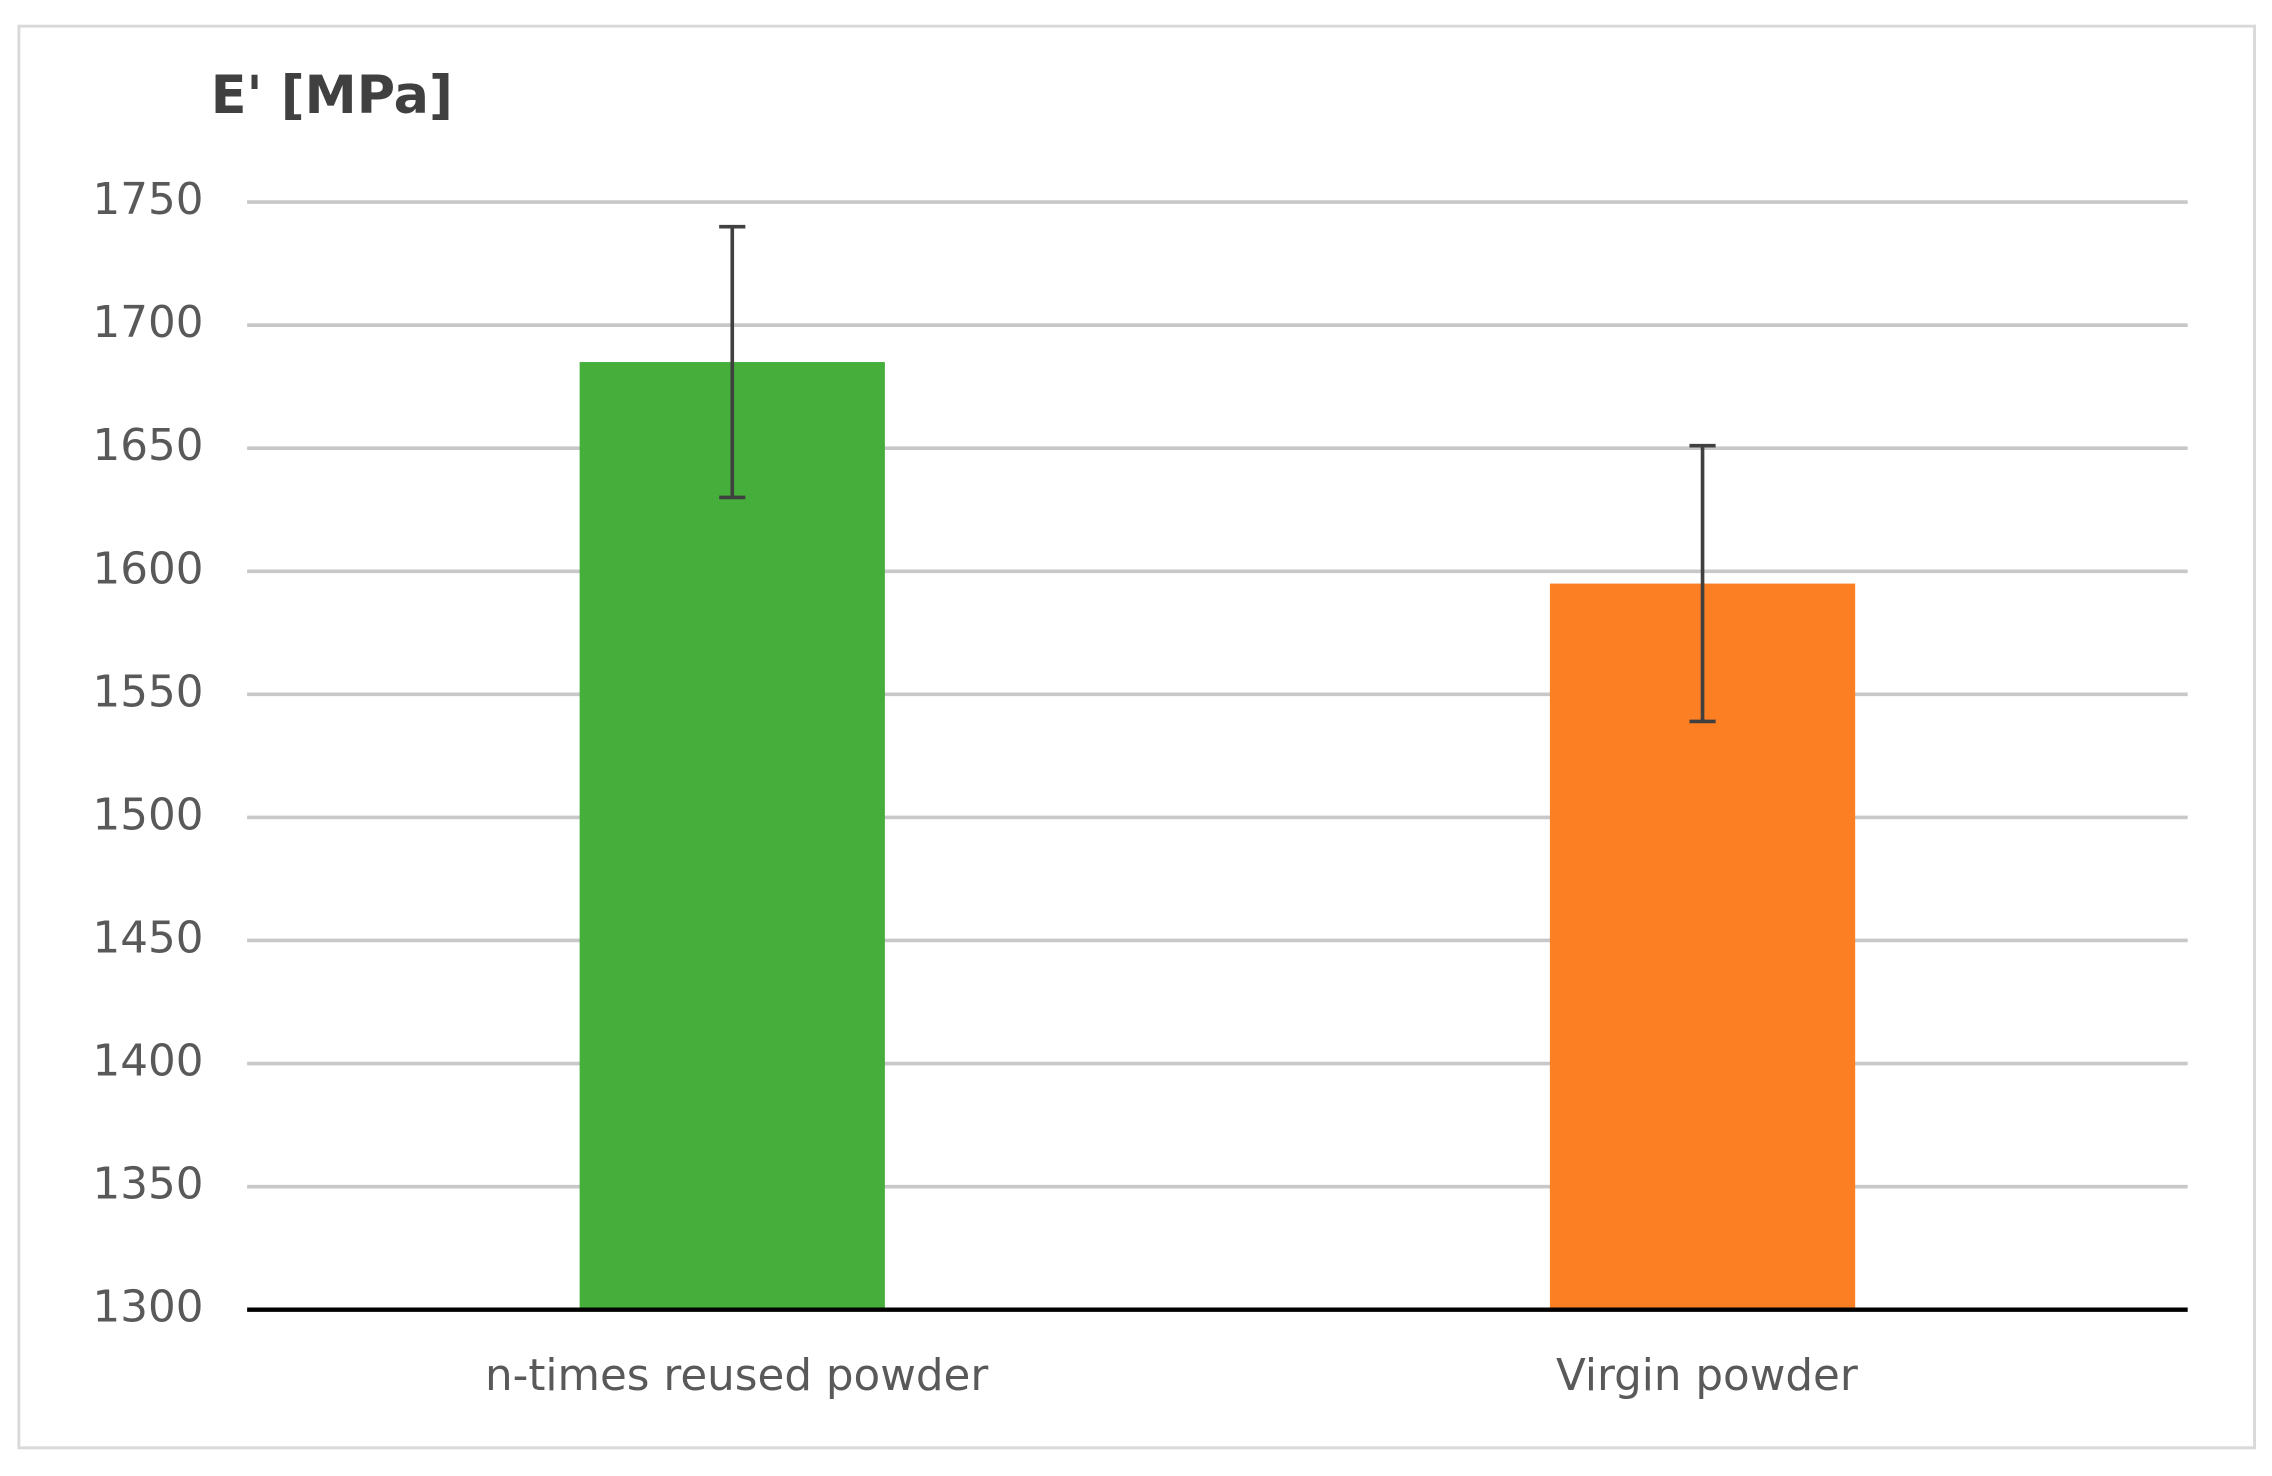 This screenshot has height=1476, width=2272. I want to click on y-tick-label: 1500, so click(148, 815).